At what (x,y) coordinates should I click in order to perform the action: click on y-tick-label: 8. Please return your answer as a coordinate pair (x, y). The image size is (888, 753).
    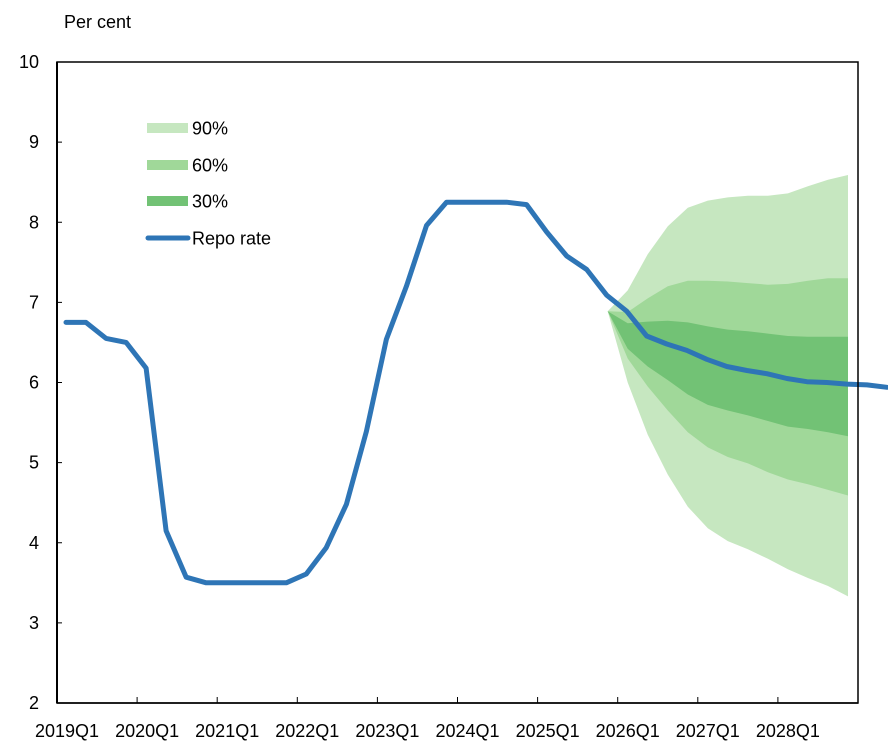
    Looking at the image, I should click on (34, 222).